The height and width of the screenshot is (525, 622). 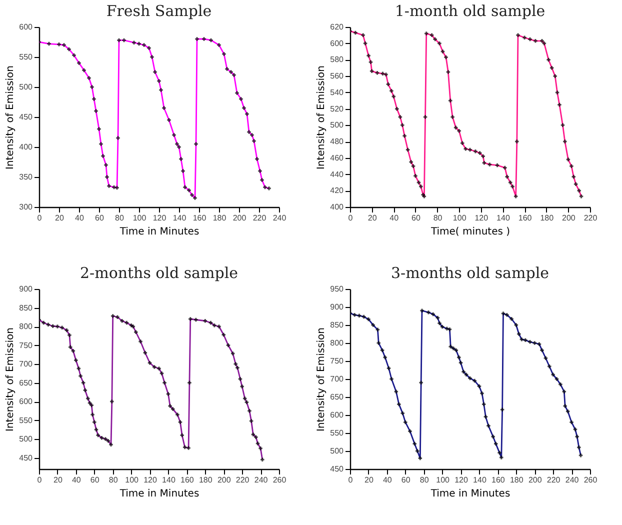 I want to click on y-tick-label: 580, so click(x=337, y=59).